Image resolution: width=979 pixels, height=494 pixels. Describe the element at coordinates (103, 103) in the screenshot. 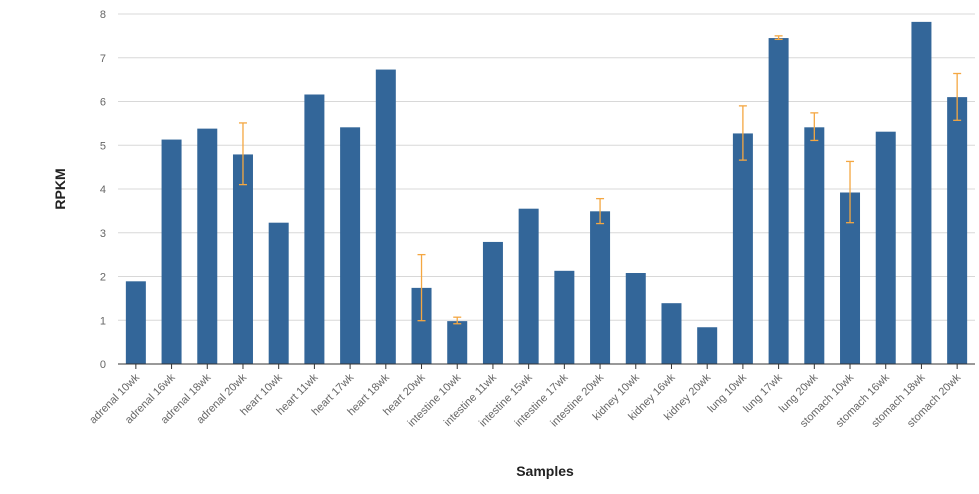

I see `y-tick-label: 6` at that location.